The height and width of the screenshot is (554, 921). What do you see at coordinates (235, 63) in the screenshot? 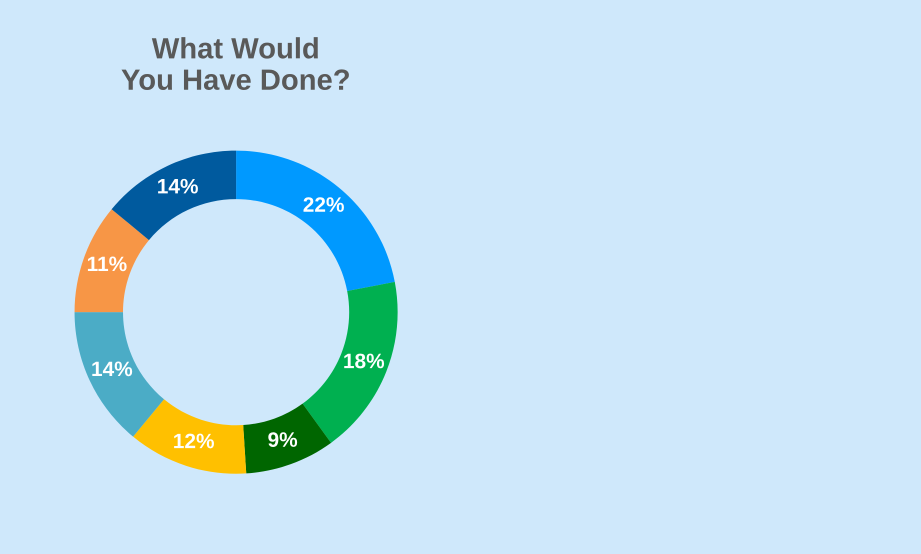
I see `chart-title: What Would You Have Done?` at bounding box center [235, 63].